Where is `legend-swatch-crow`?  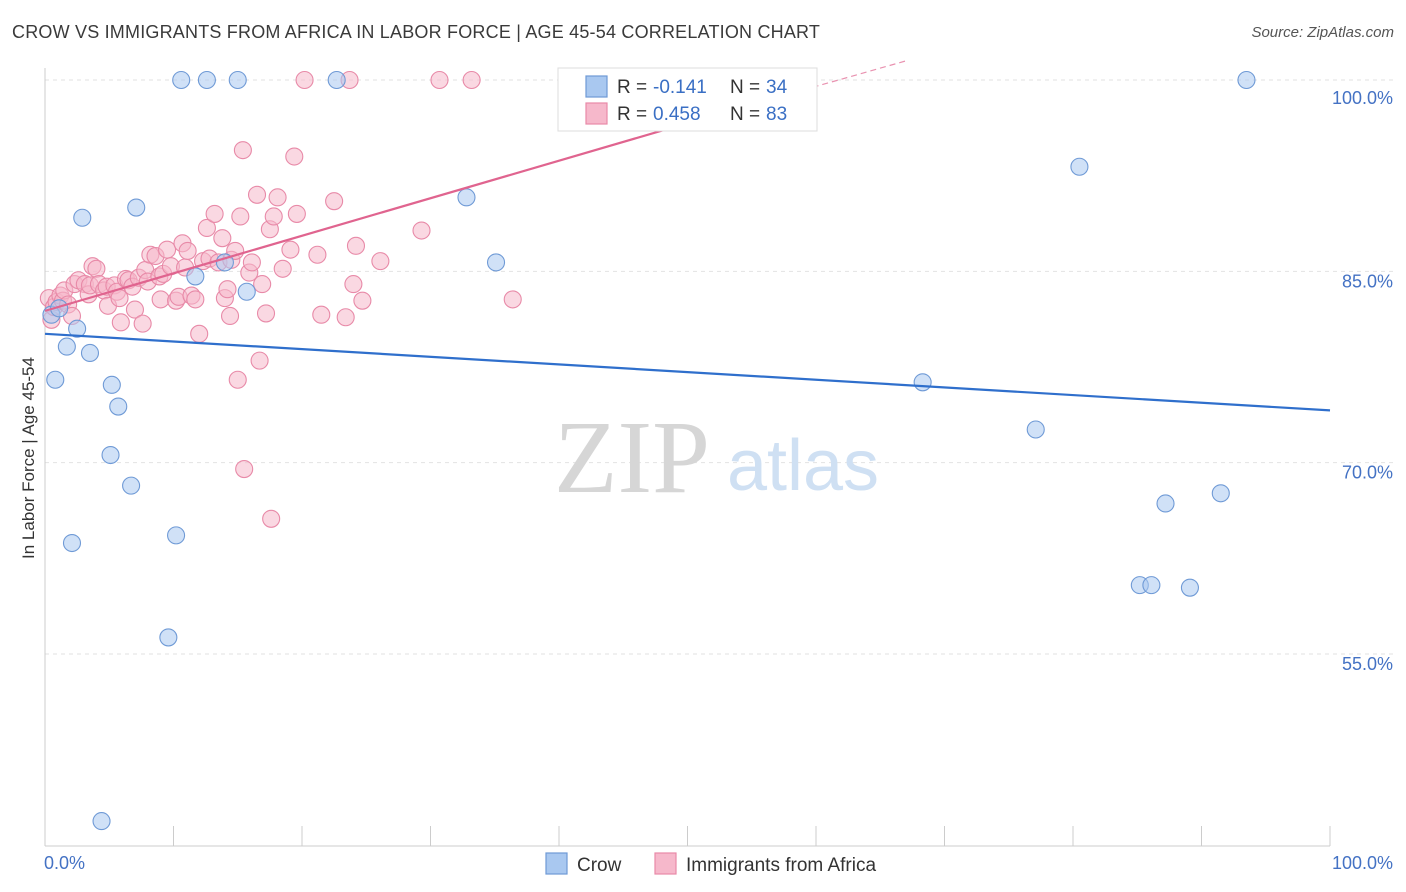
legend-swatch-crow is located at coordinates (596, 86).